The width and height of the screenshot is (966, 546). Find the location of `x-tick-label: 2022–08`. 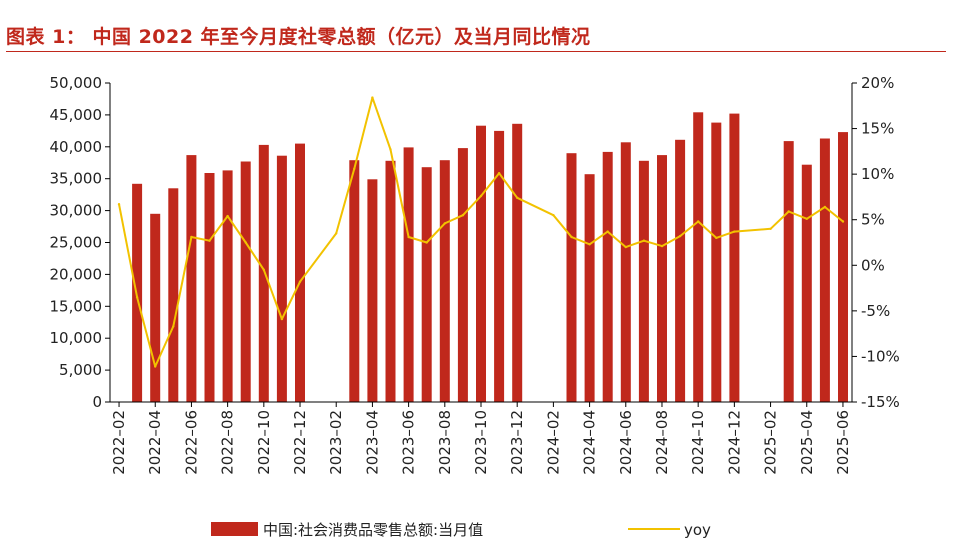

x-tick-label: 2022–08 is located at coordinates (228, 442).